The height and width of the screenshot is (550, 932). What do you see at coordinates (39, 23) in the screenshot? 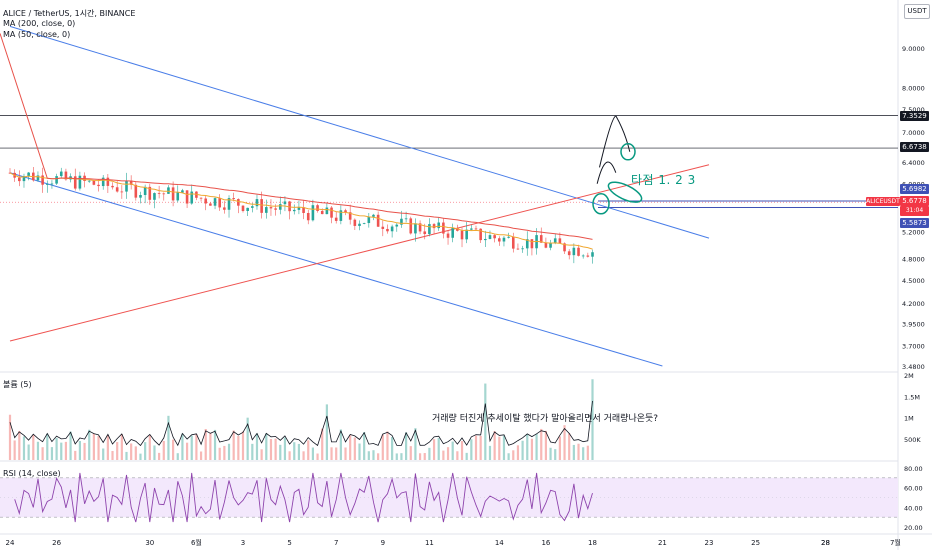
I see `ma200-legend: MA (200, close, 0)` at bounding box center [39, 23].